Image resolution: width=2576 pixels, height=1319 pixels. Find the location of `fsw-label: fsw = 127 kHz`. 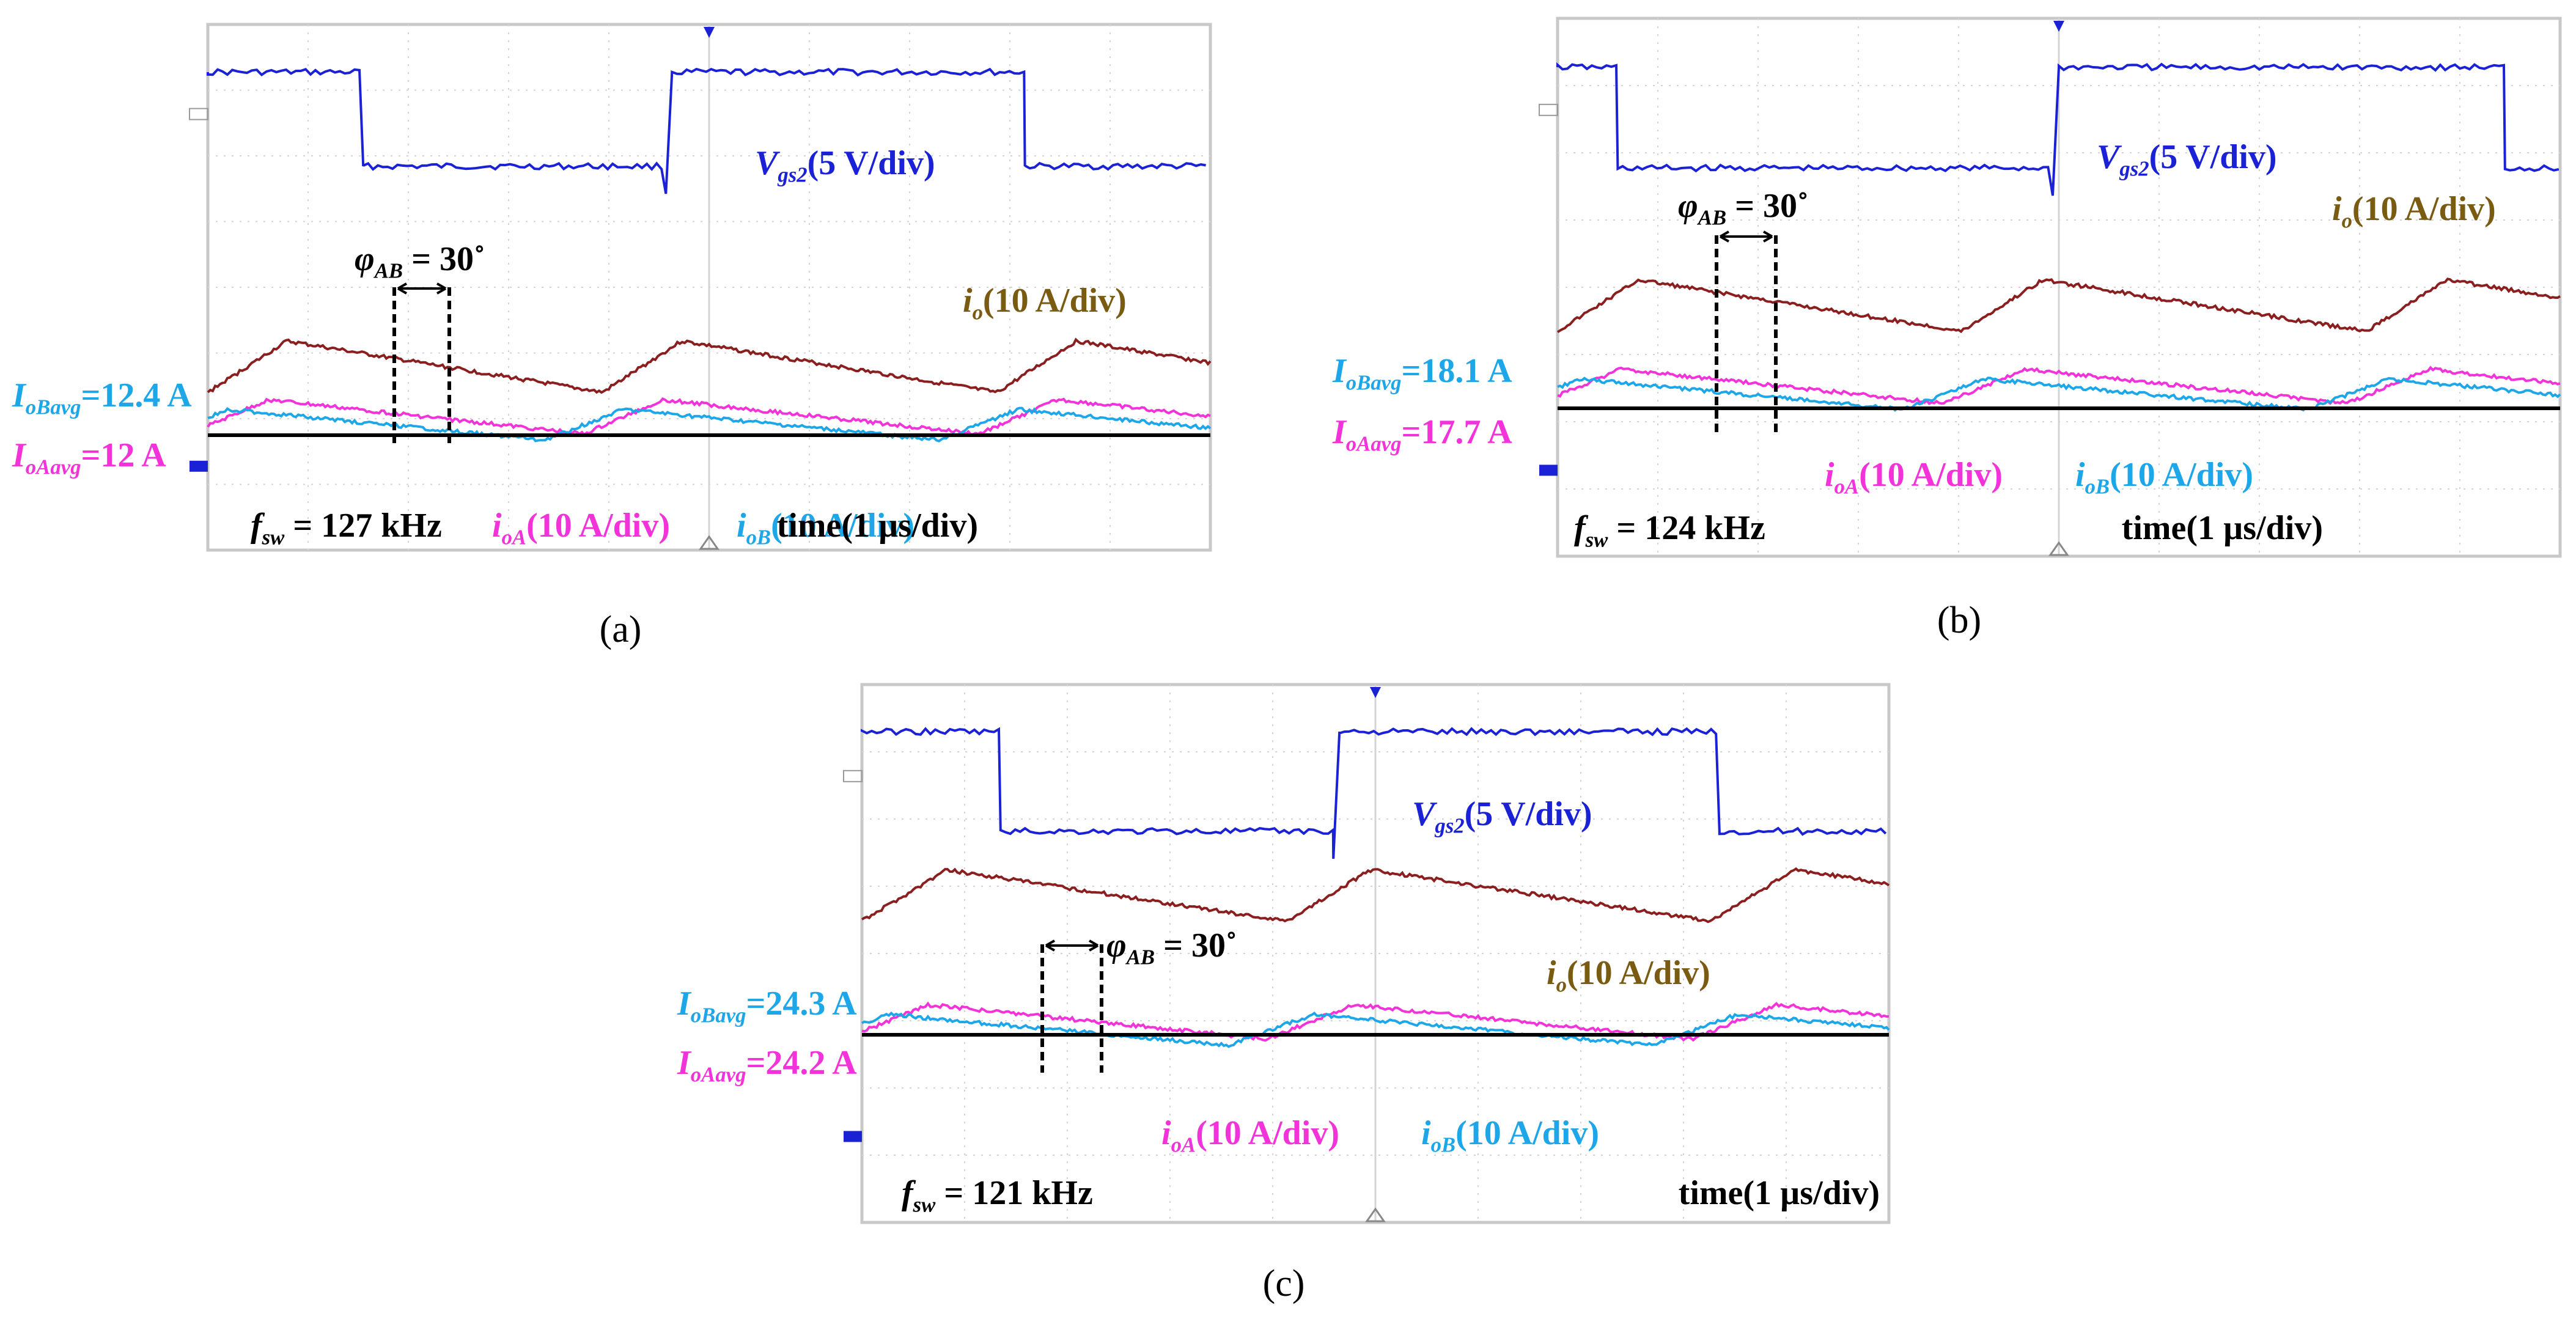

fsw-label: fsw = 127 kHz is located at coordinates (346, 528).